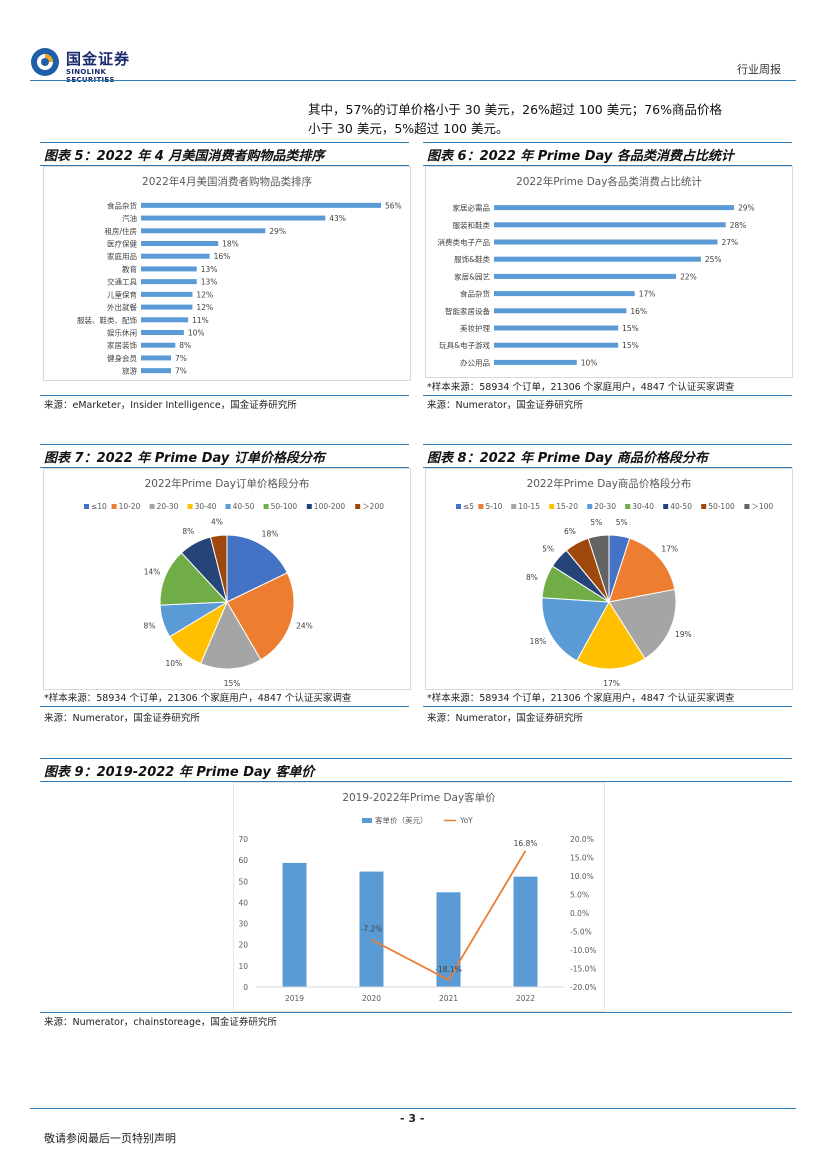  What do you see at coordinates (579, 913) in the screenshot?
I see `fig9-y2-tick: 0.0%` at bounding box center [579, 913].